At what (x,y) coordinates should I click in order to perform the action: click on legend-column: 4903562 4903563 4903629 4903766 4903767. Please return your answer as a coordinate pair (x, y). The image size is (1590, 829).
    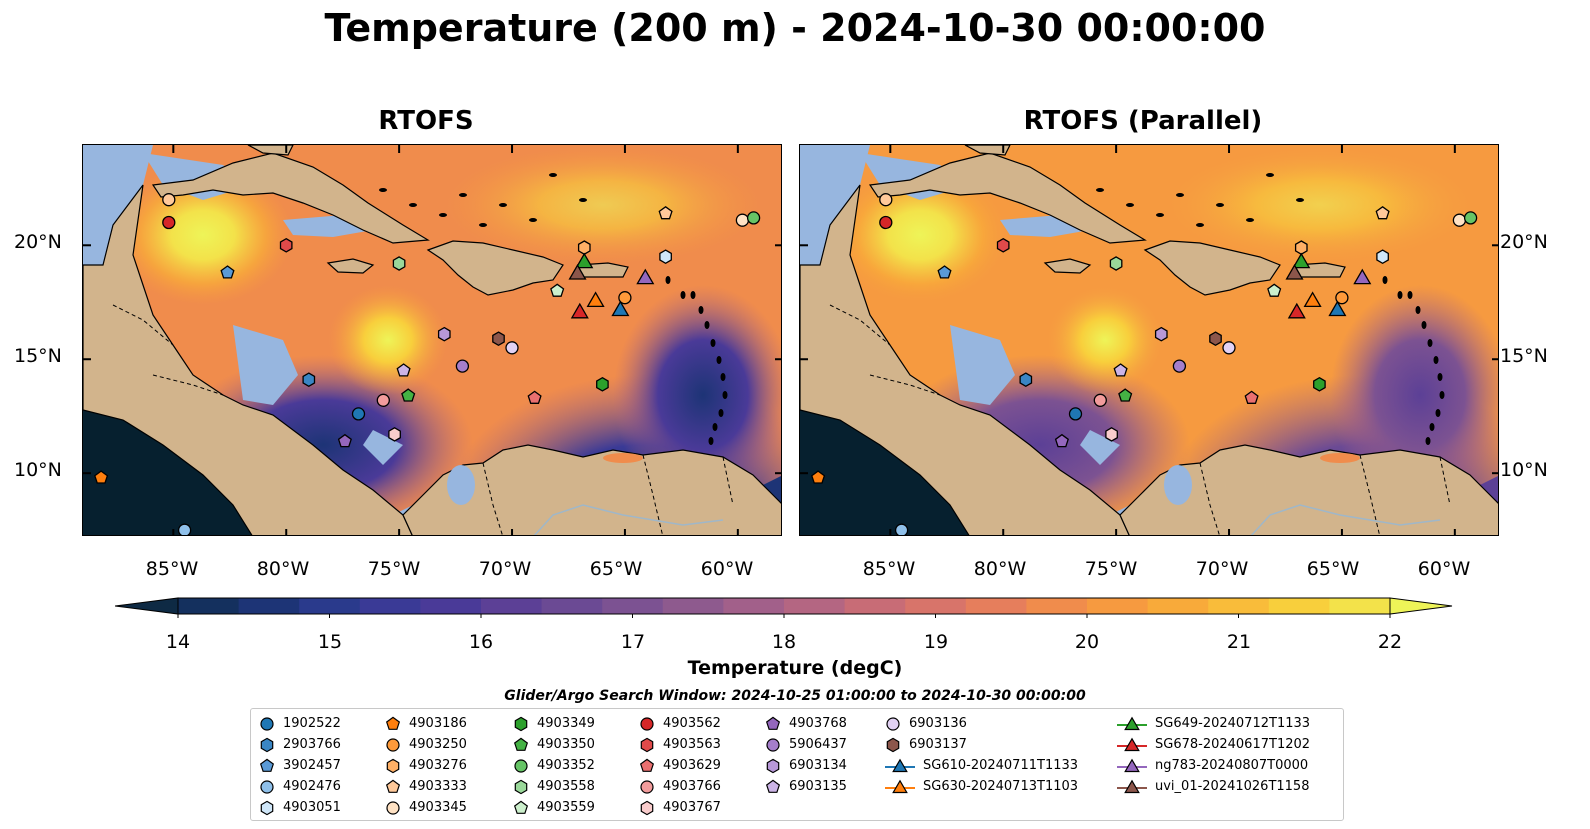
    Looking at the image, I should click on (680, 765).